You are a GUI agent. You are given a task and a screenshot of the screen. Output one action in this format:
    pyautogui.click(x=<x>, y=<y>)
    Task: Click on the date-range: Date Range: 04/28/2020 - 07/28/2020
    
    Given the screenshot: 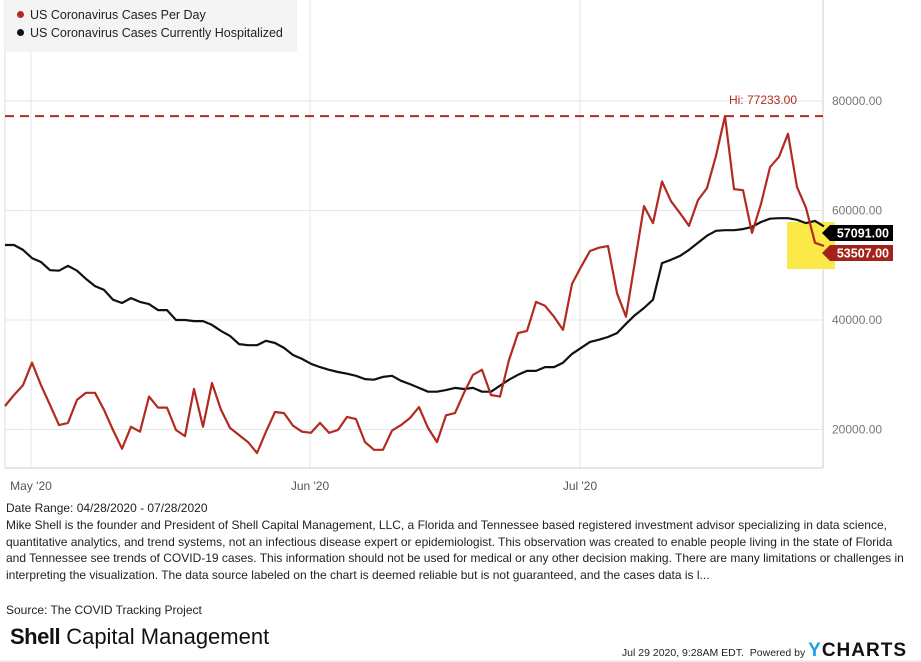 What is the action you would take?
    pyautogui.click(x=107, y=508)
    